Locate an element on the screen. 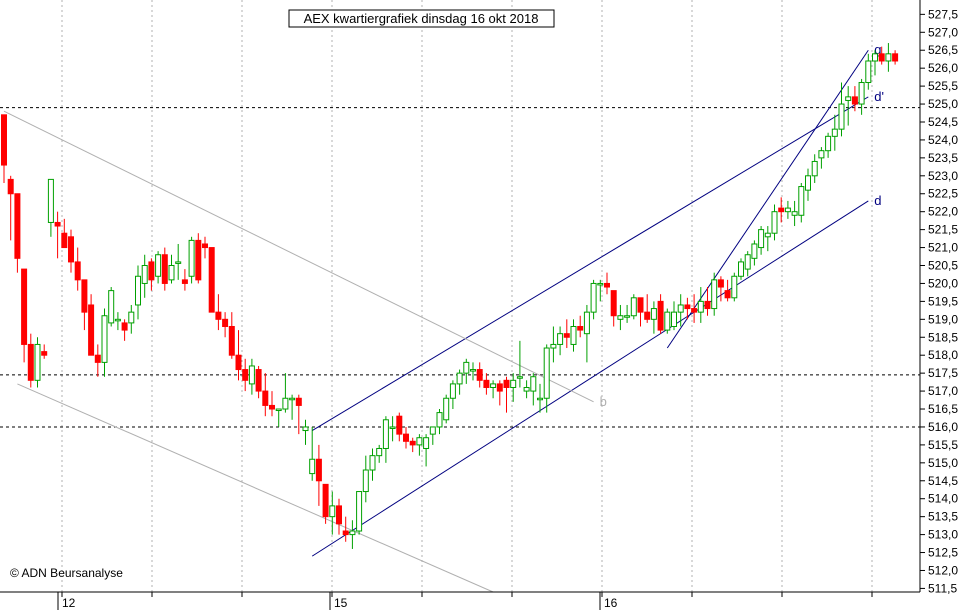  y-tick-label: 513,0 is located at coordinates (943, 535).